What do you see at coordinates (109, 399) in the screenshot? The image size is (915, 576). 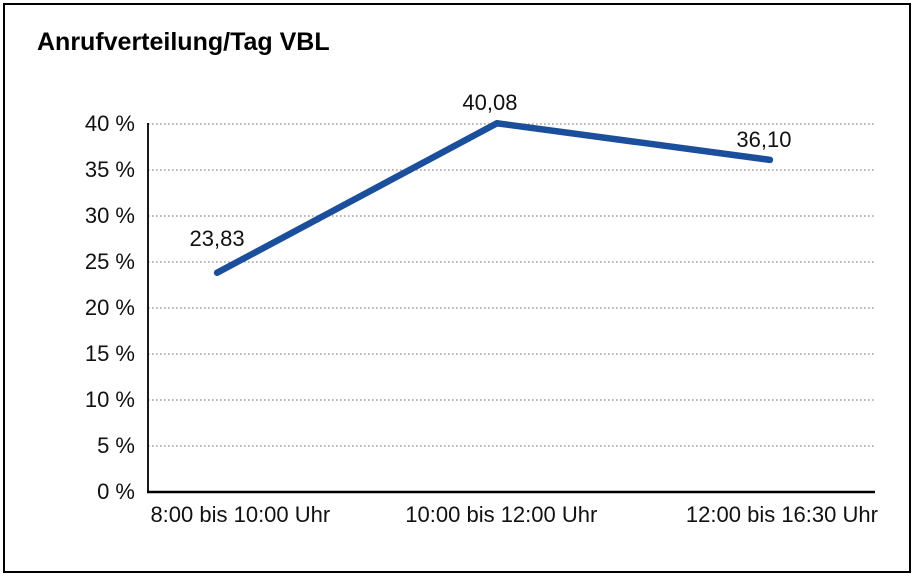 I see `y-tick-label: 10 %` at bounding box center [109, 399].